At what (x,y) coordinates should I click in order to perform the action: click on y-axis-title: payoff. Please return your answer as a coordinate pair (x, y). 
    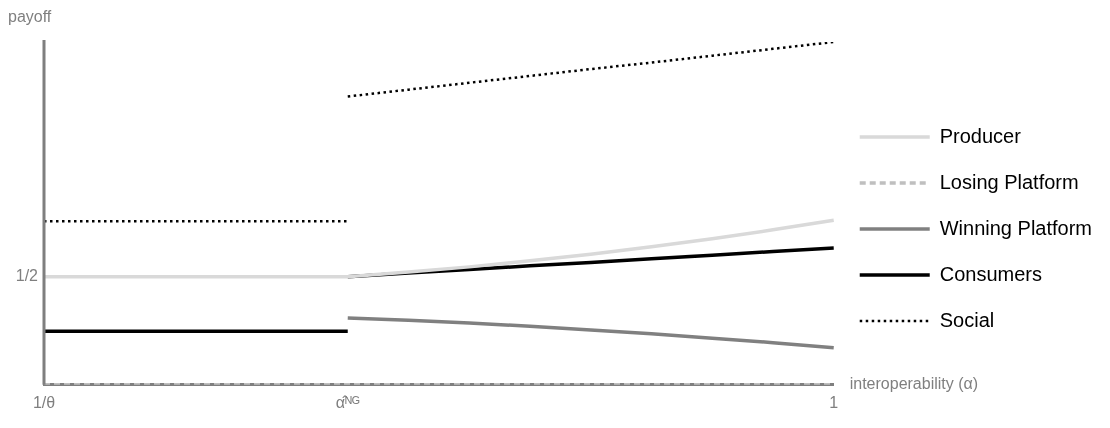
    Looking at the image, I should click on (30, 17).